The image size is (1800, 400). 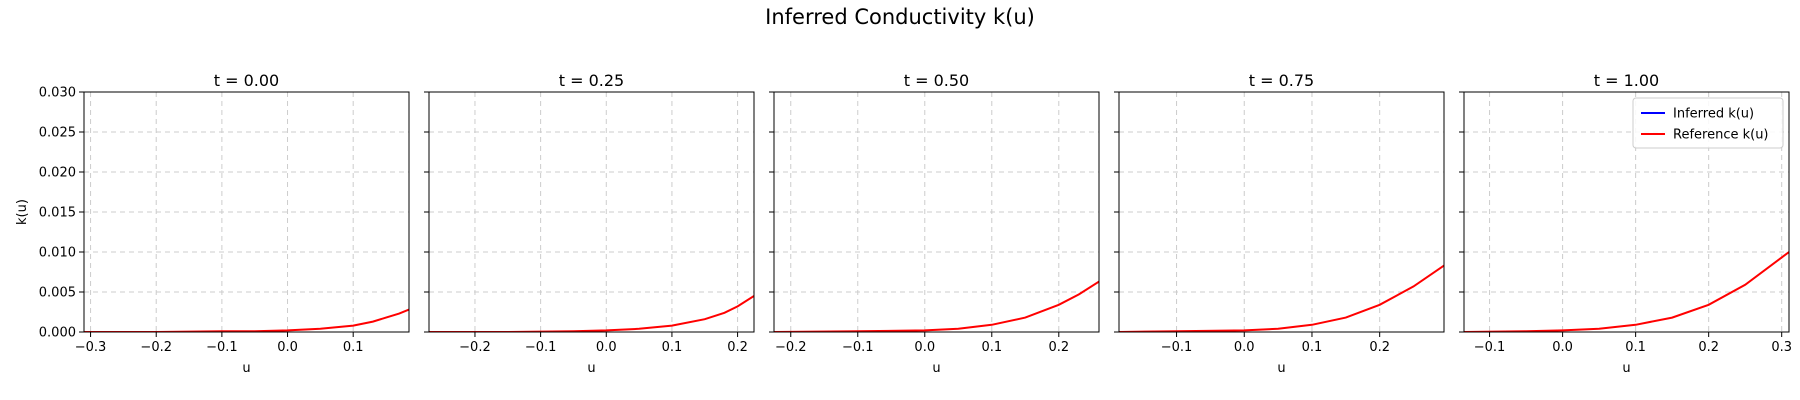 I want to click on panel-title: t = 0.50, so click(x=936, y=80).